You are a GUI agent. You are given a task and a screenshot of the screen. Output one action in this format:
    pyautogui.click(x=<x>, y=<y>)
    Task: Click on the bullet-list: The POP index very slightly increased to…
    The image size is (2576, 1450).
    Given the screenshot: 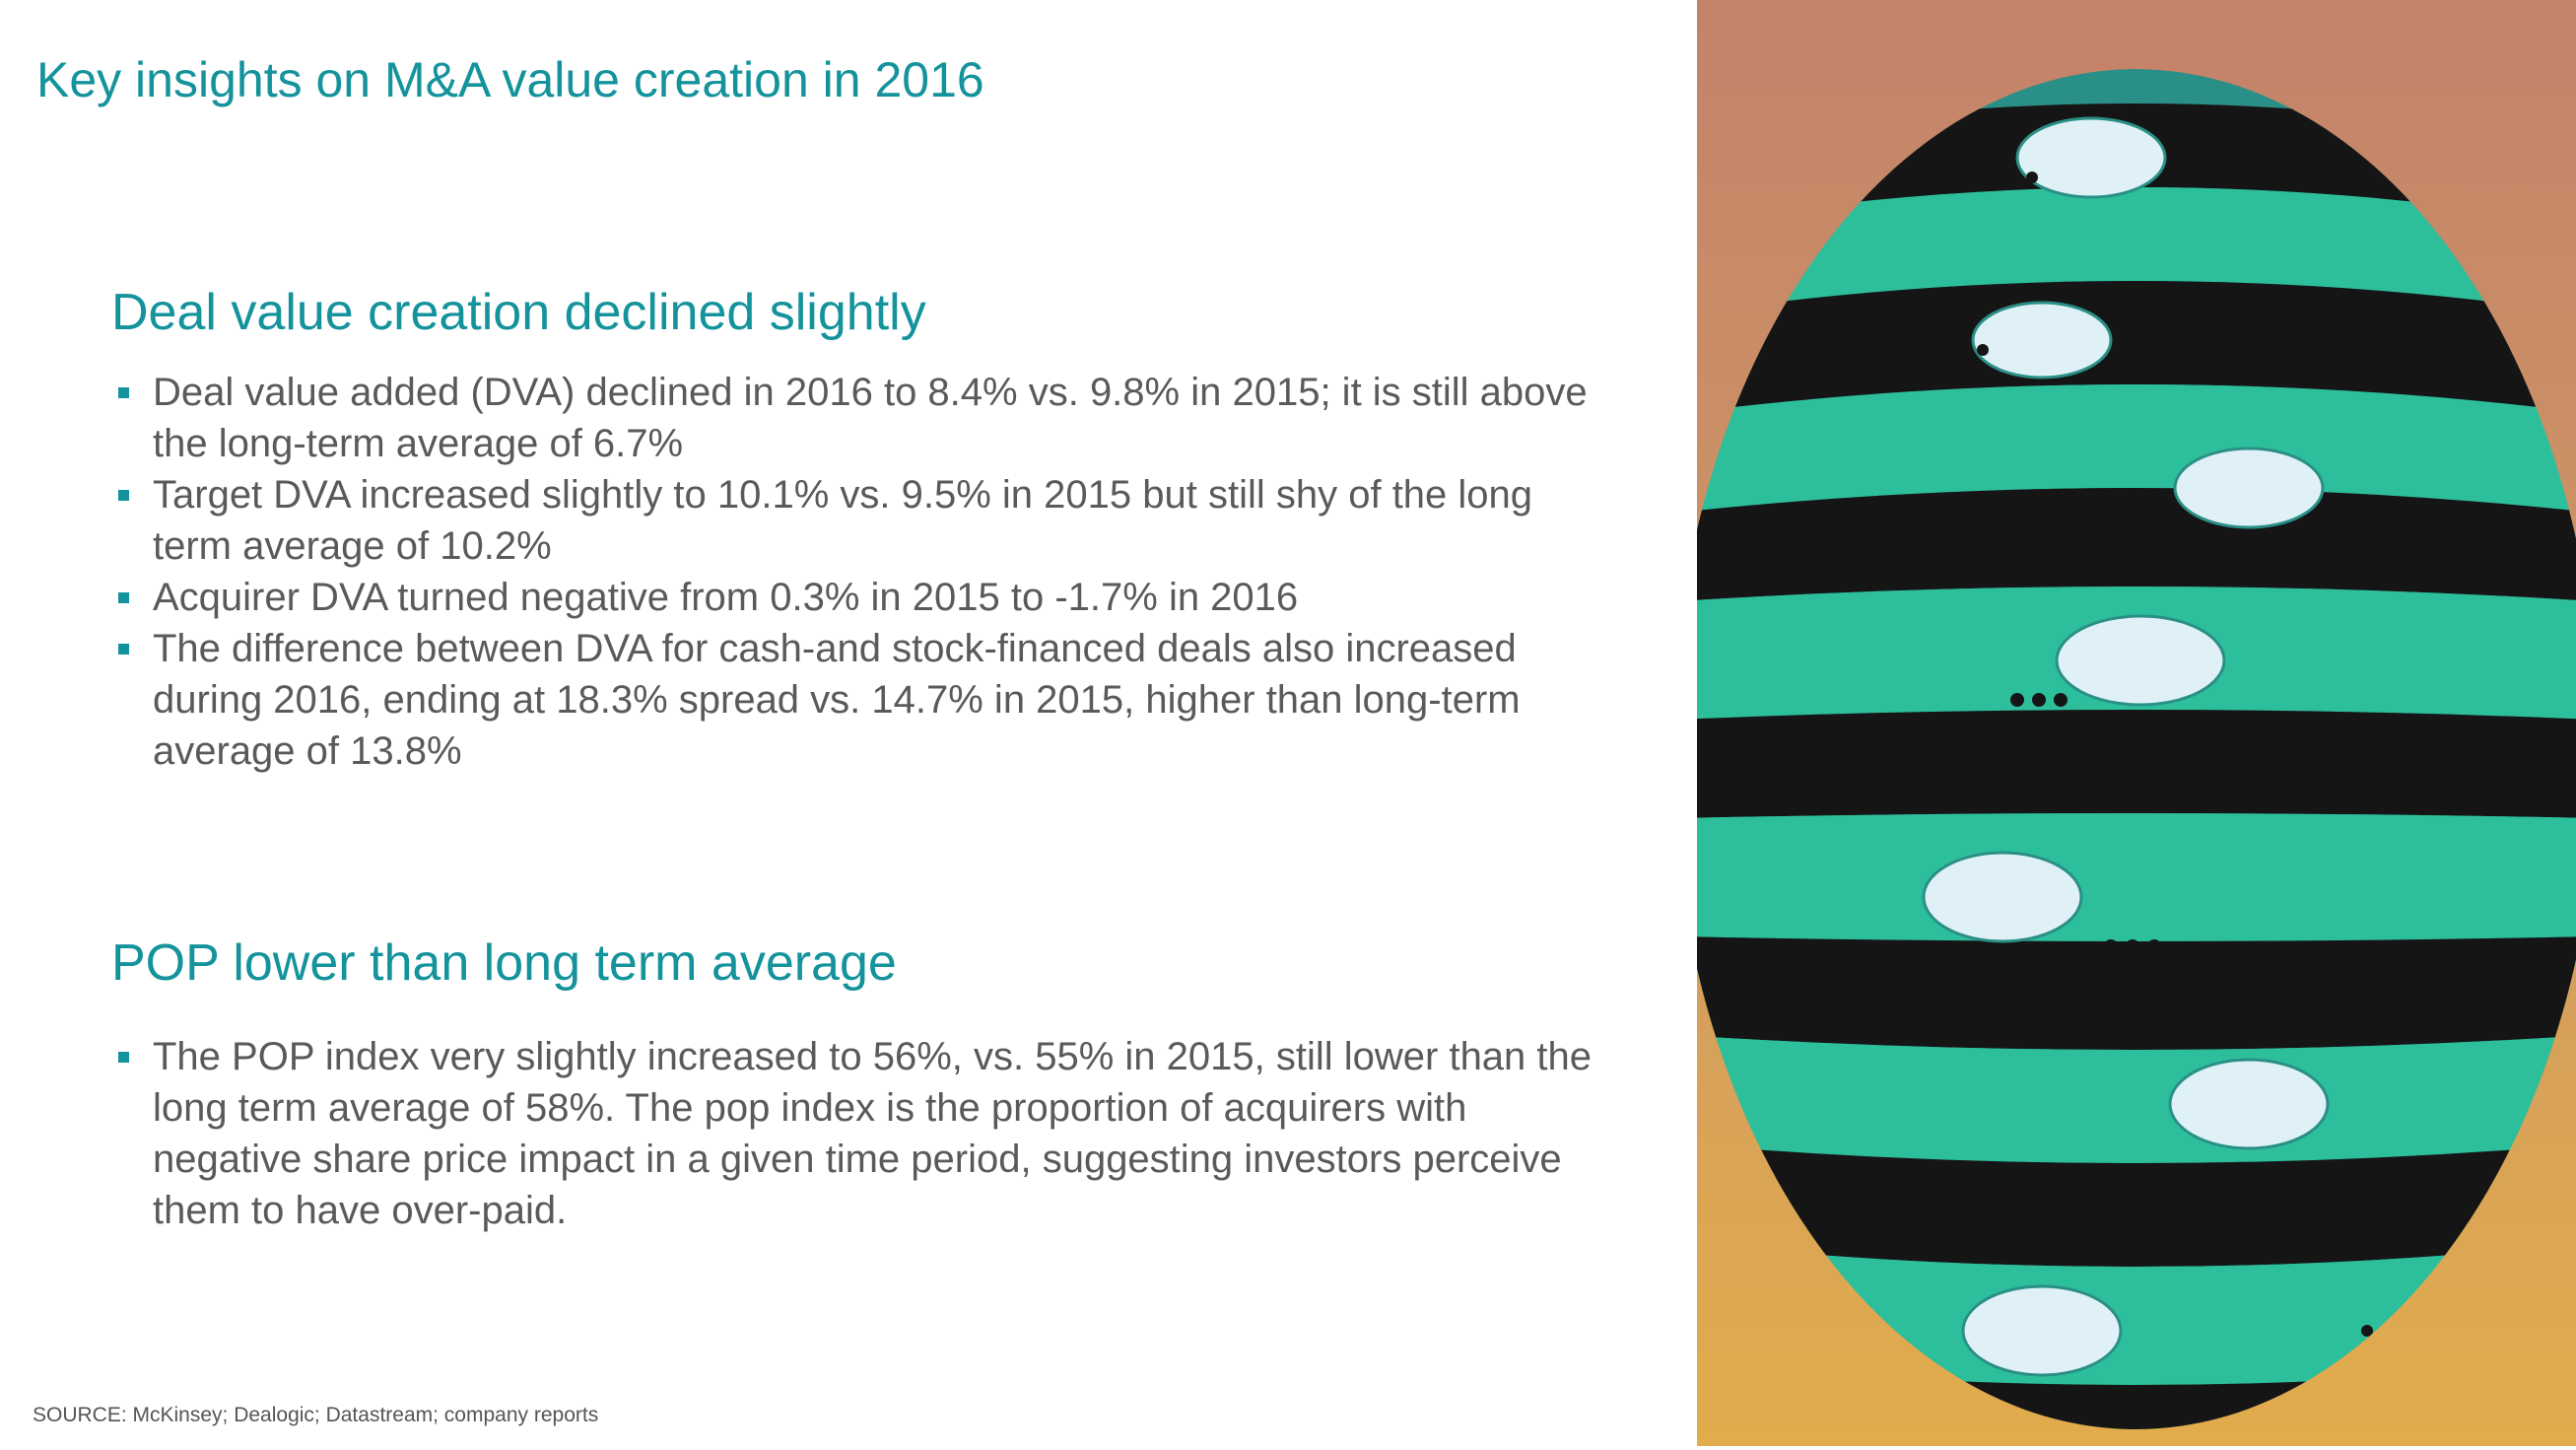 What is the action you would take?
    pyautogui.click(x=859, y=1133)
    